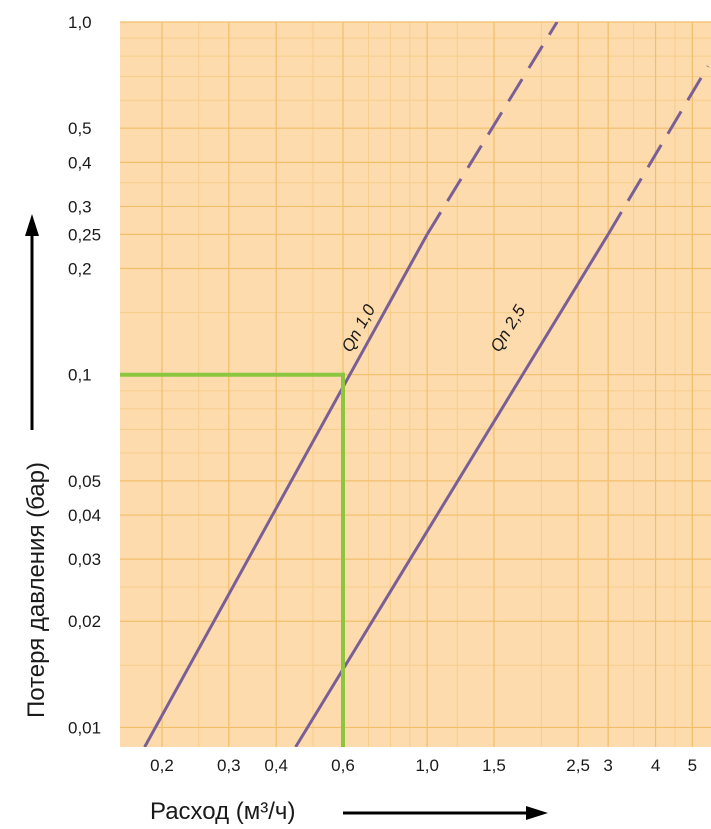  What do you see at coordinates (607, 765) in the screenshot?
I see `x-tick-label: 3` at bounding box center [607, 765].